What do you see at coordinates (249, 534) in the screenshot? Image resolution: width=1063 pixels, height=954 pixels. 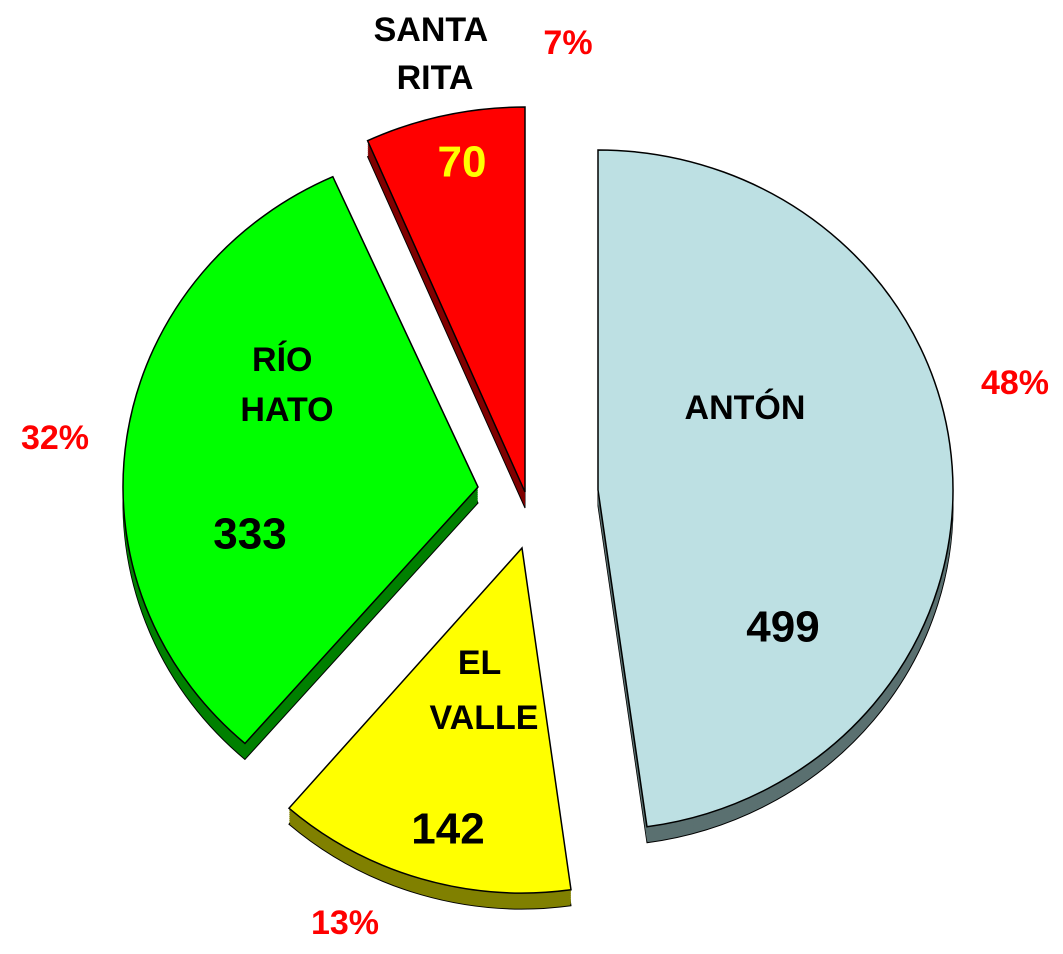 I see `value-label: 333` at bounding box center [249, 534].